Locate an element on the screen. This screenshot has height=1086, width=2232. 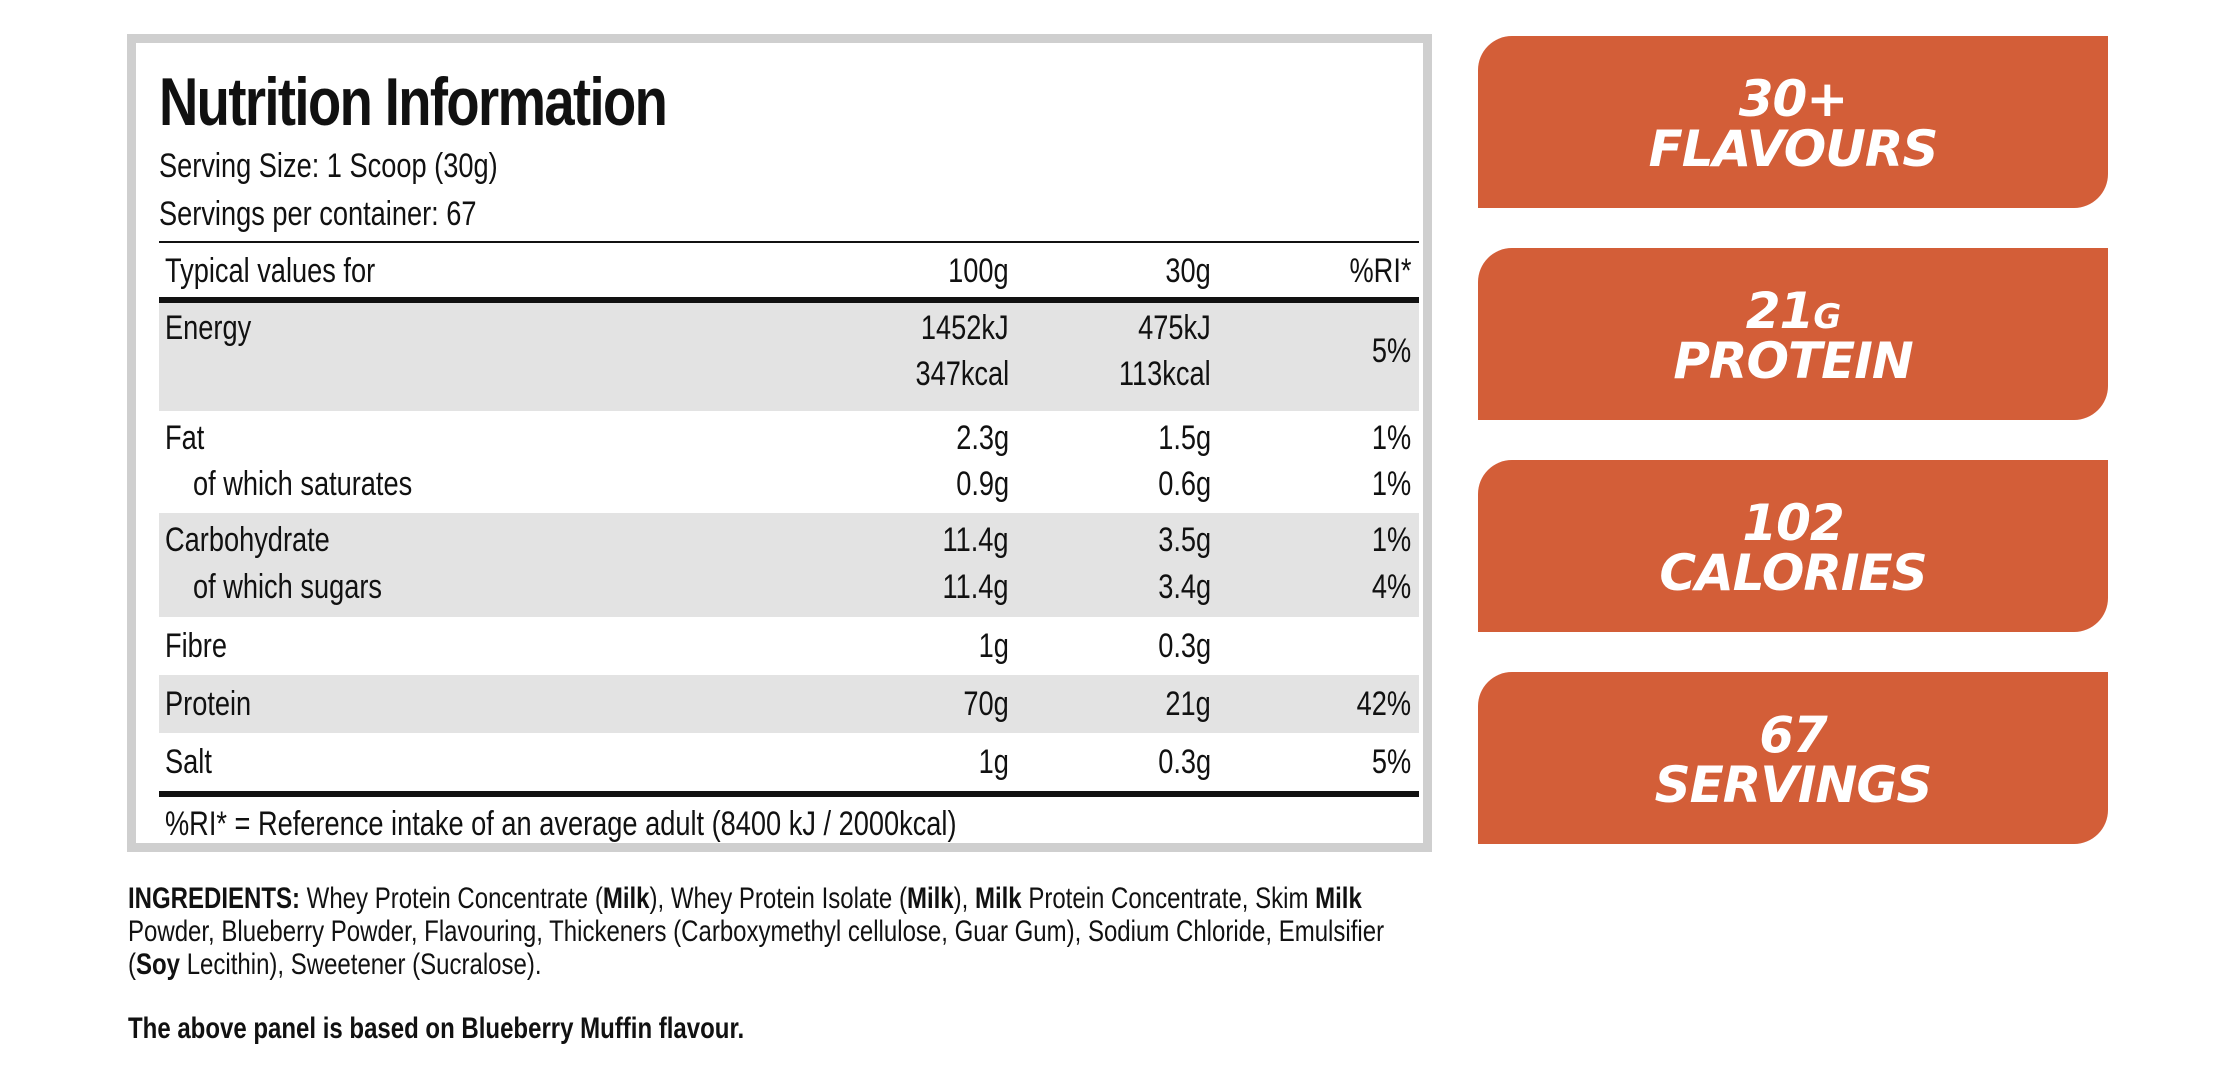
table-top-rule is located at coordinates (789, 242).